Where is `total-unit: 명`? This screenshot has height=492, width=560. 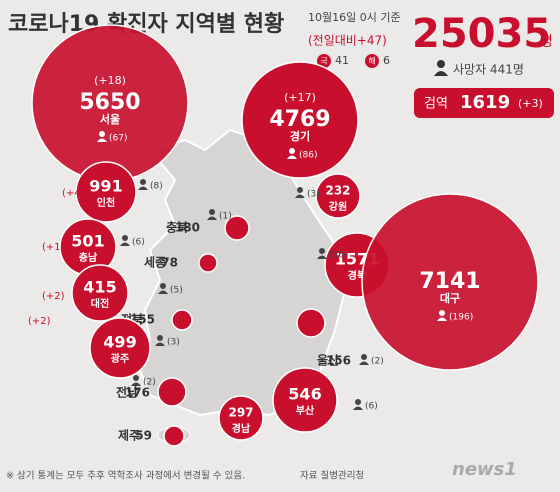 total-unit: 명 is located at coordinates (546, 42).